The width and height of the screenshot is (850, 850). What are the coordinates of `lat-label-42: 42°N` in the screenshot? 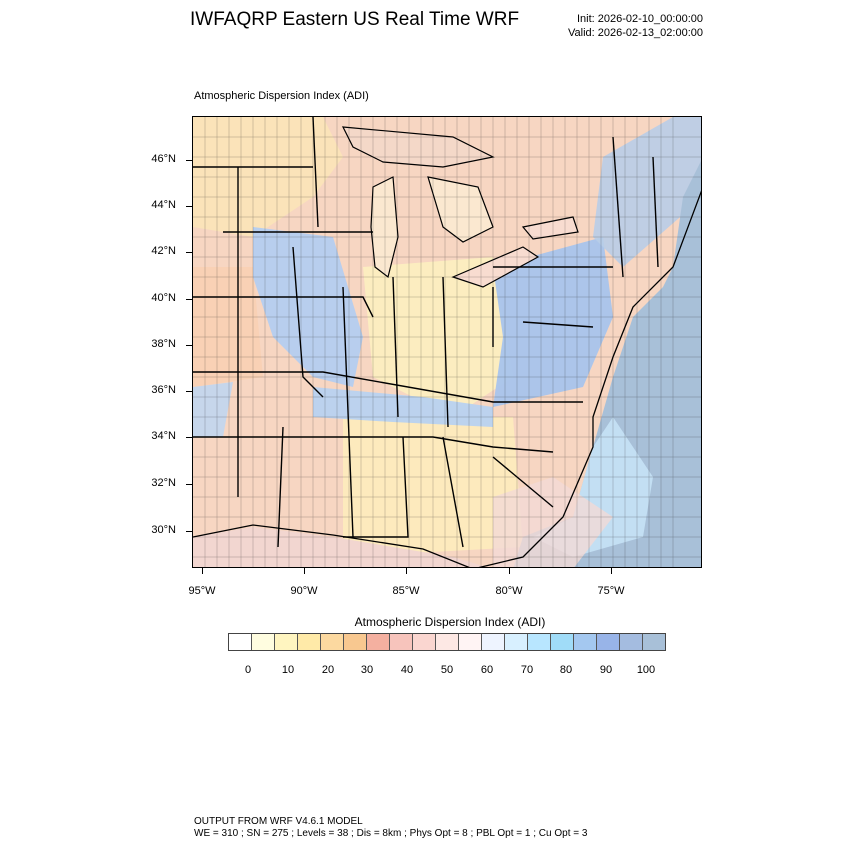 It's located at (163, 251).